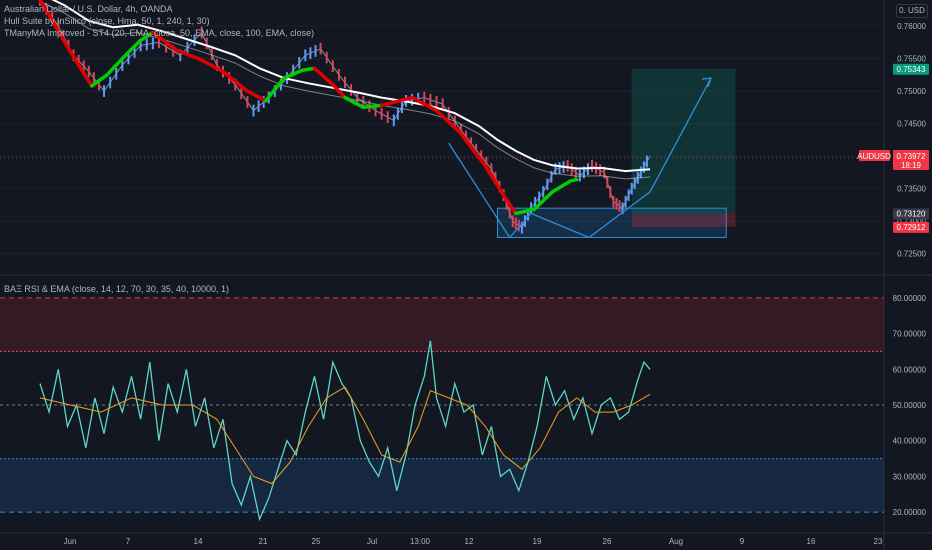 This screenshot has height=550, width=932. I want to click on last-price-value: 0.73972, so click(911, 156).